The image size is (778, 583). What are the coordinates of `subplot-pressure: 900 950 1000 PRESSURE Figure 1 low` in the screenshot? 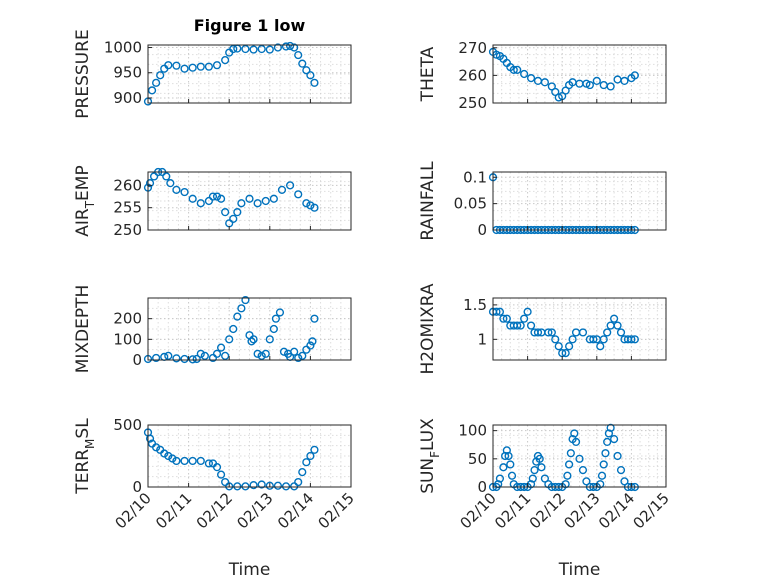 It's located at (212, 67).